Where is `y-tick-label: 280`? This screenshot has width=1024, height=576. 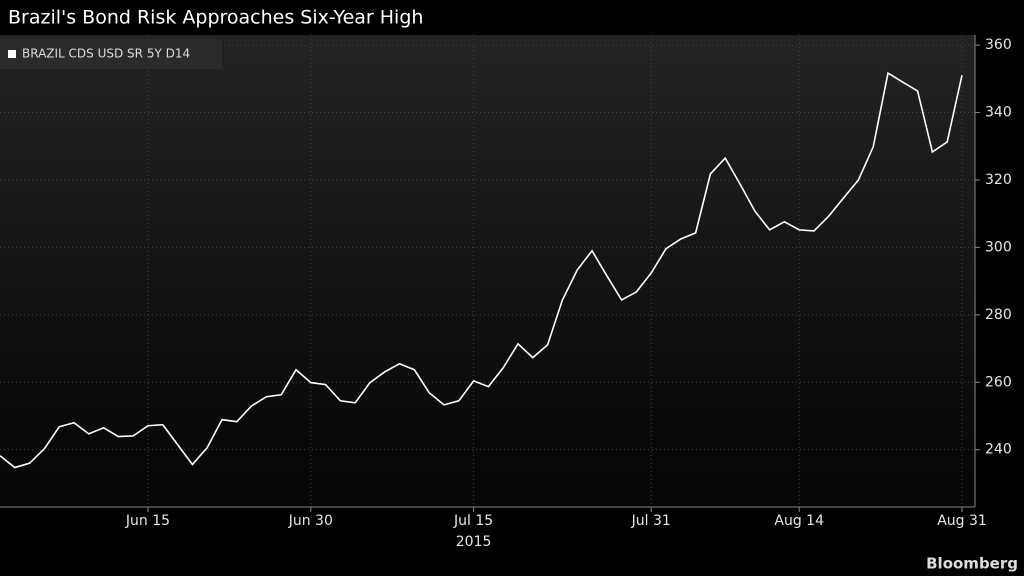
y-tick-label: 280 is located at coordinates (998, 315).